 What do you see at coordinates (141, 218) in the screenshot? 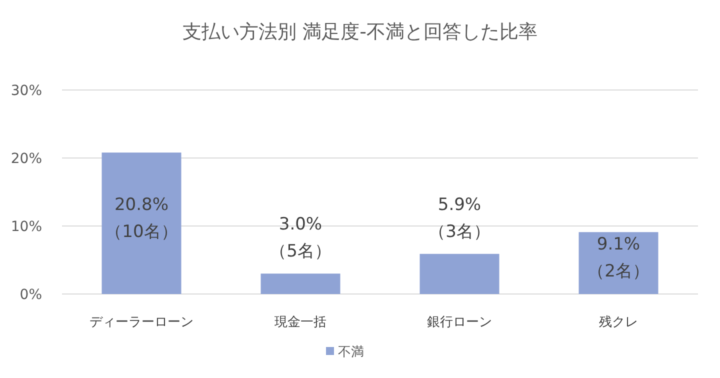
I see `data-label: 20.8% （10名）` at bounding box center [141, 218].